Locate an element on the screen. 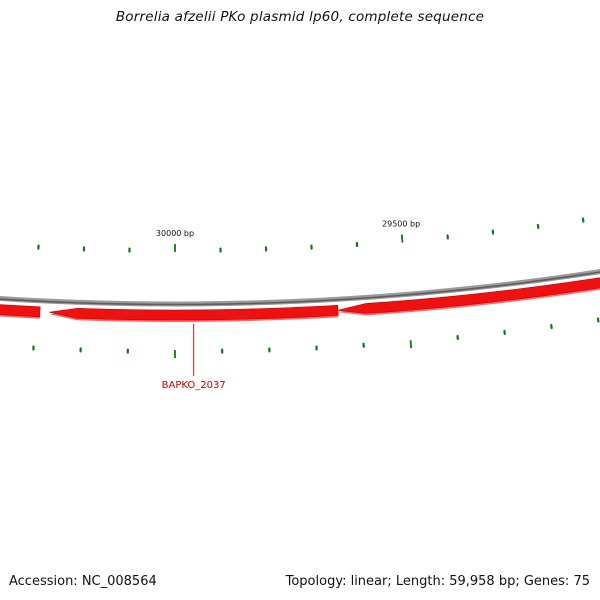 The width and height of the screenshot is (600, 600). sequence-backbone is located at coordinates (300, 288).